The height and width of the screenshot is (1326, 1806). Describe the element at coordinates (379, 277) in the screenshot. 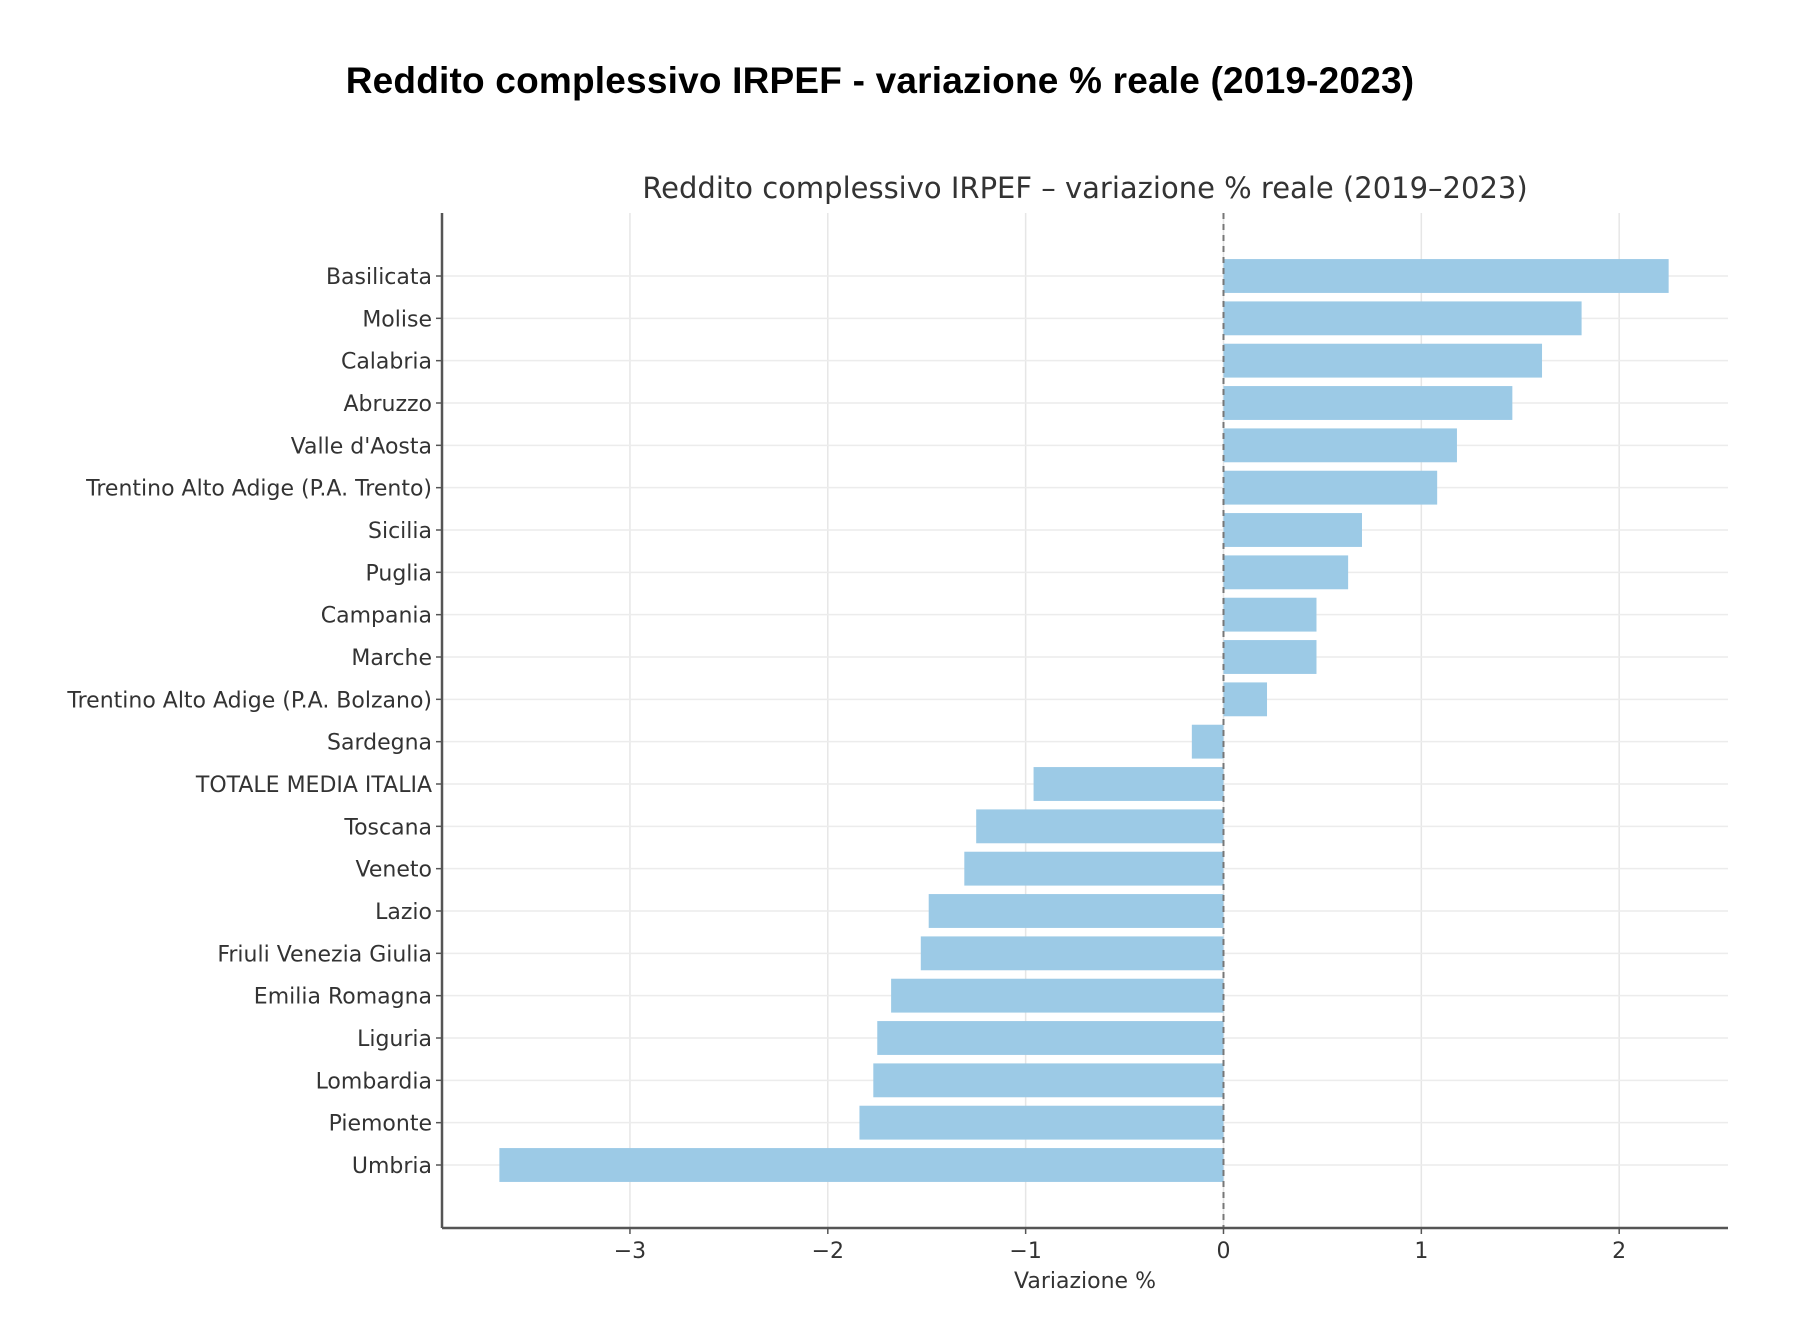

I see `category-label: Basilicata` at that location.